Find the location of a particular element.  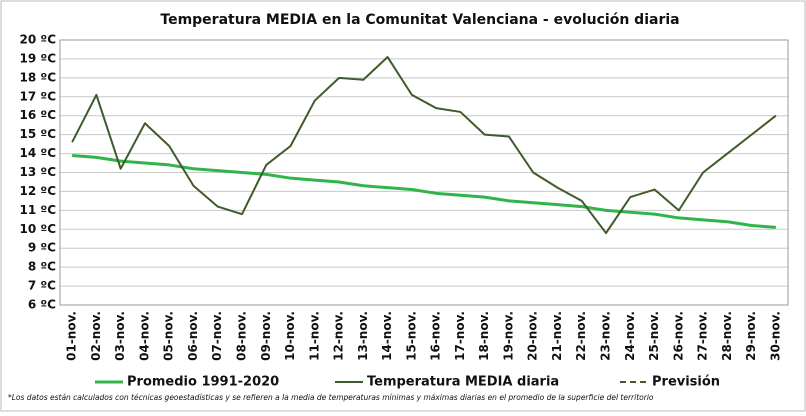

x-tick-label: 23-nov. is located at coordinates (606, 336).